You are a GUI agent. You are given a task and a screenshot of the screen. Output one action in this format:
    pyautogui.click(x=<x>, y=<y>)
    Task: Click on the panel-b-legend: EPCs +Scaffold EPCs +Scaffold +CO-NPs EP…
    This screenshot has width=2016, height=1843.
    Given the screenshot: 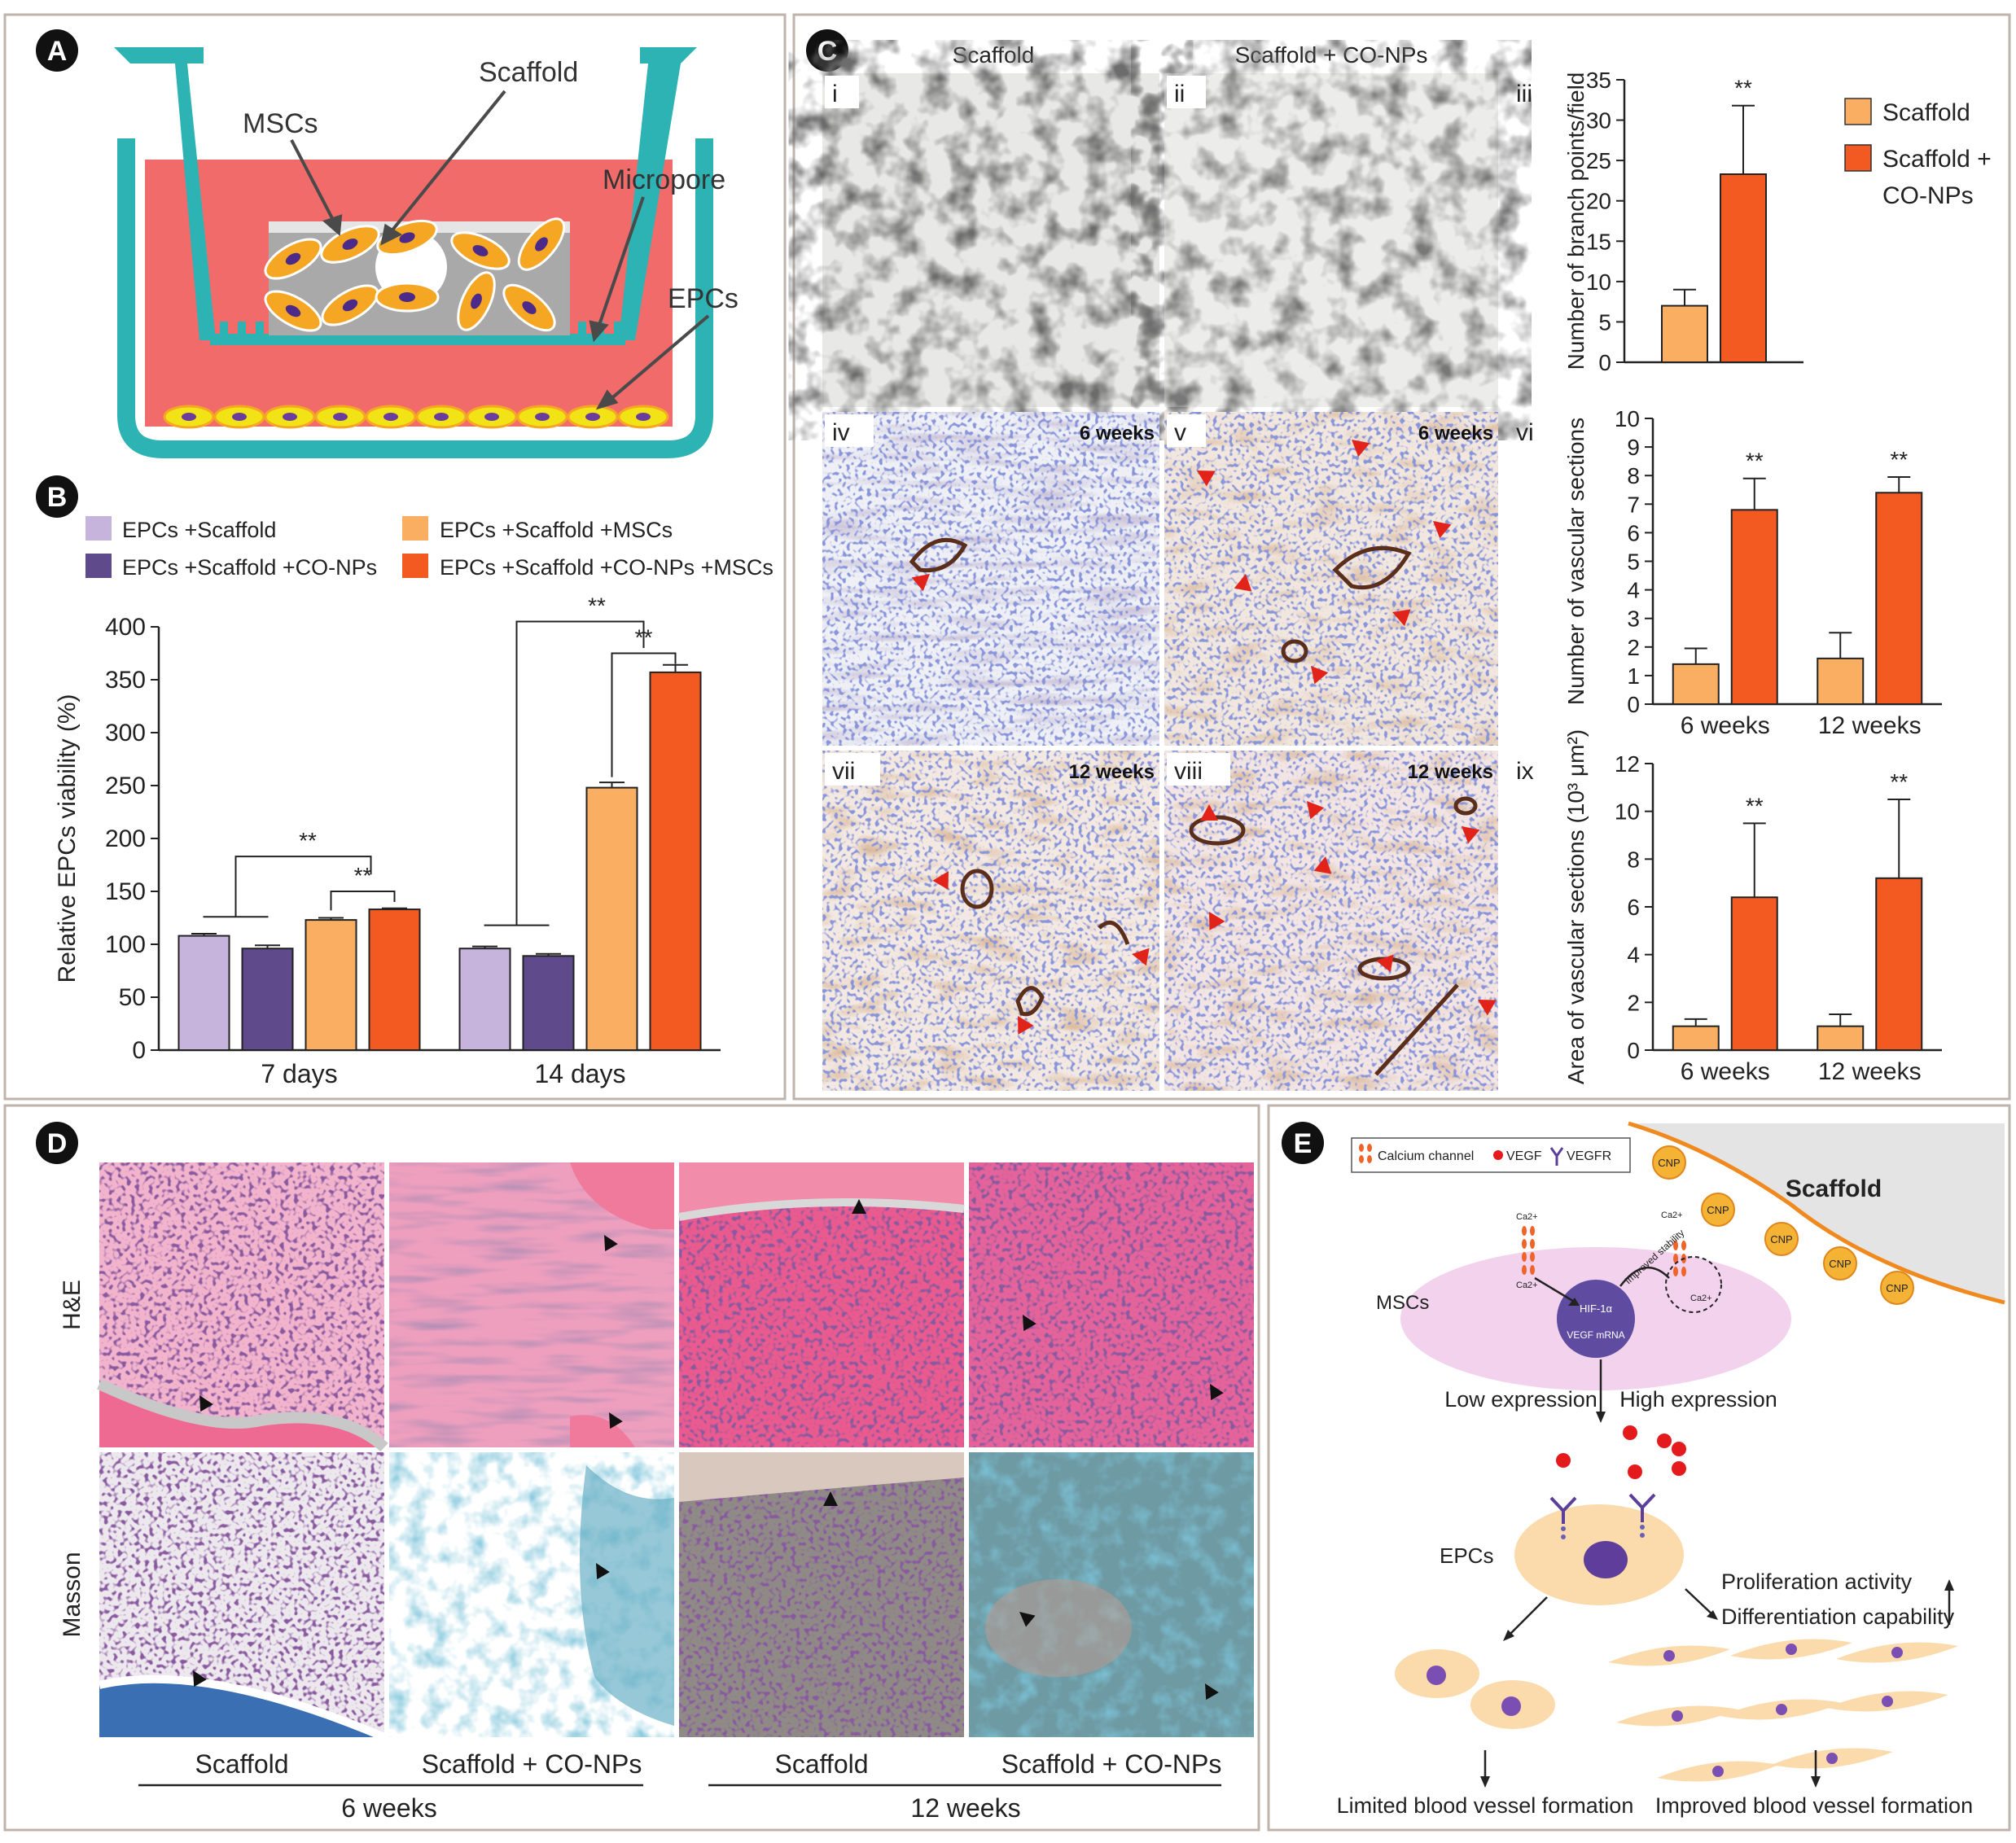 What is the action you would take?
    pyautogui.click(x=429, y=548)
    